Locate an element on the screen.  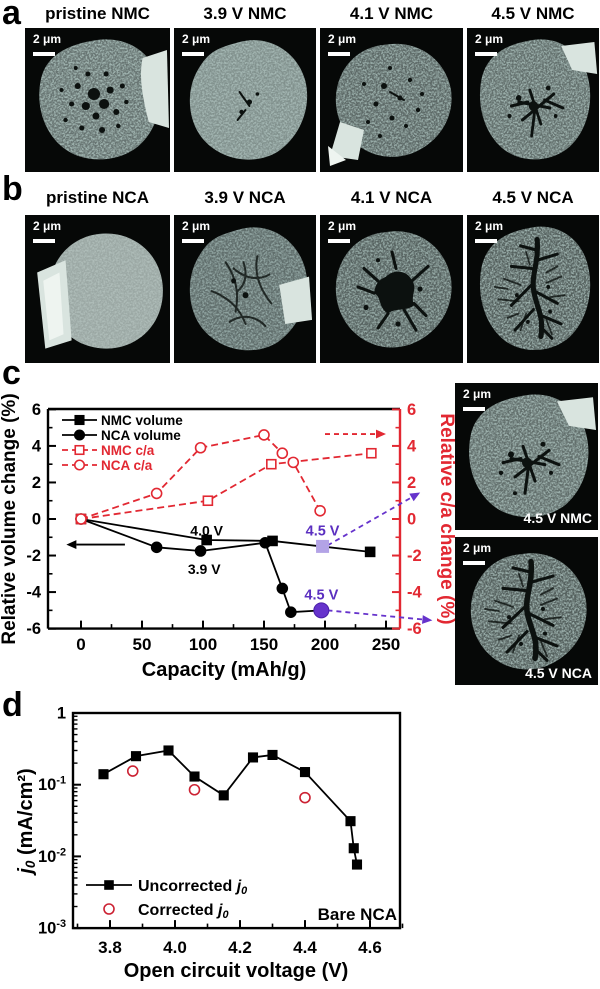
micrograph-39v-nmc: 2 μm is located at coordinates (245, 100).